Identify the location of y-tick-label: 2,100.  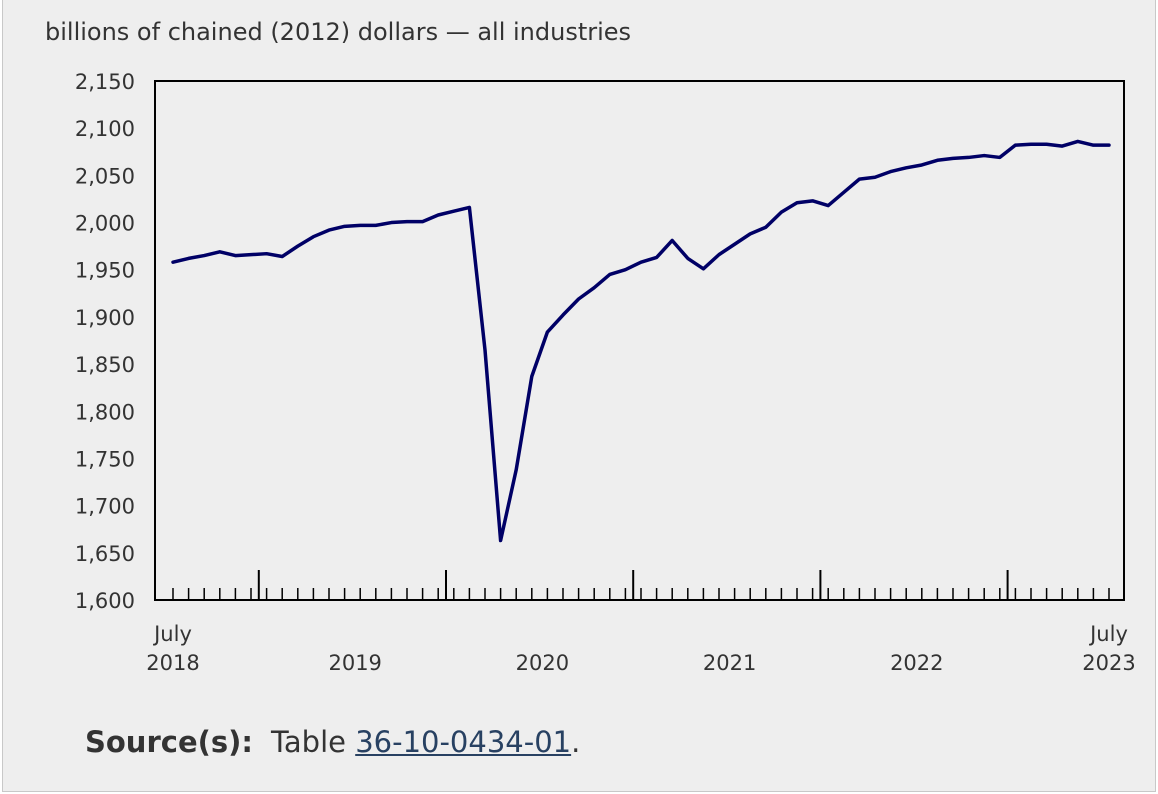
(105, 129).